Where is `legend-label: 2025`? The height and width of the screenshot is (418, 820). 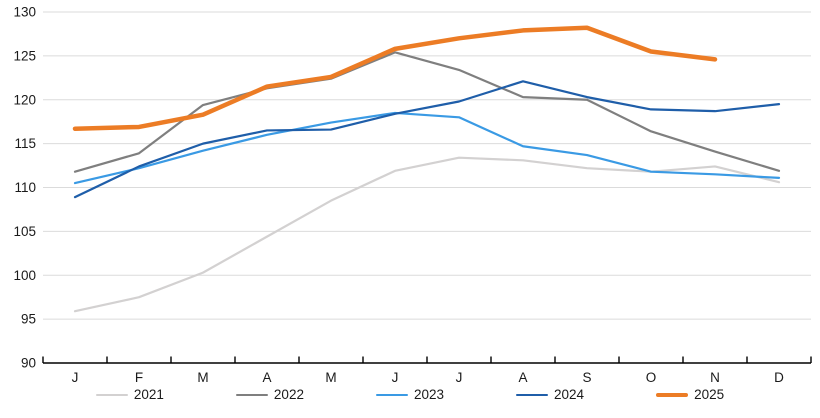
legend-label: 2025 is located at coordinates (709, 394).